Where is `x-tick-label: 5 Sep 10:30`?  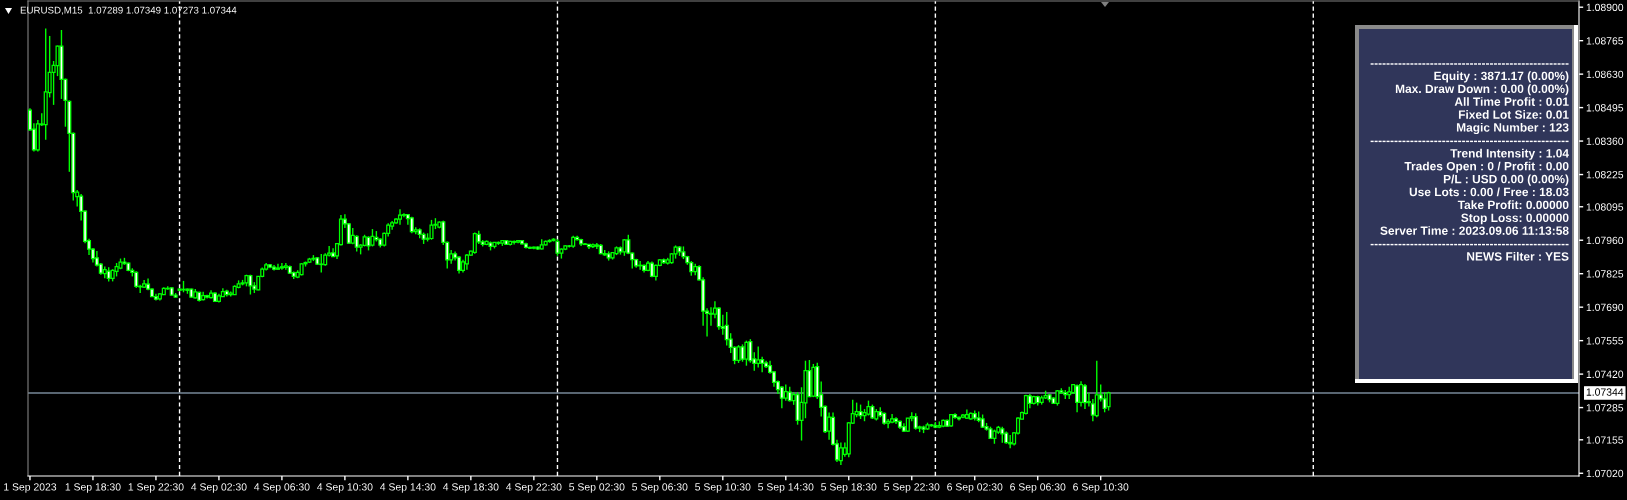 x-tick-label: 5 Sep 10:30 is located at coordinates (723, 488).